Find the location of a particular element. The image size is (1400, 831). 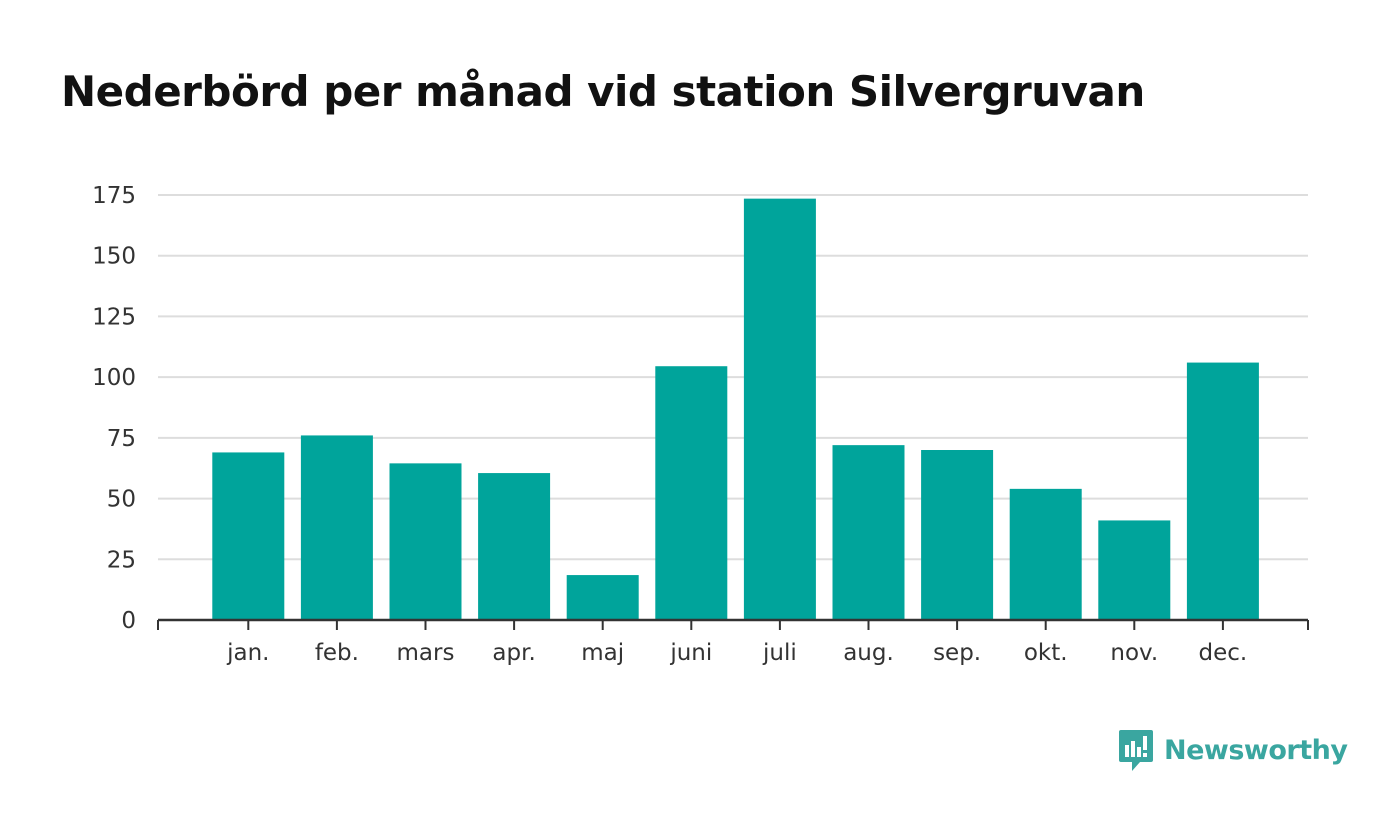

y-tick-label: 100 is located at coordinates (114, 378).